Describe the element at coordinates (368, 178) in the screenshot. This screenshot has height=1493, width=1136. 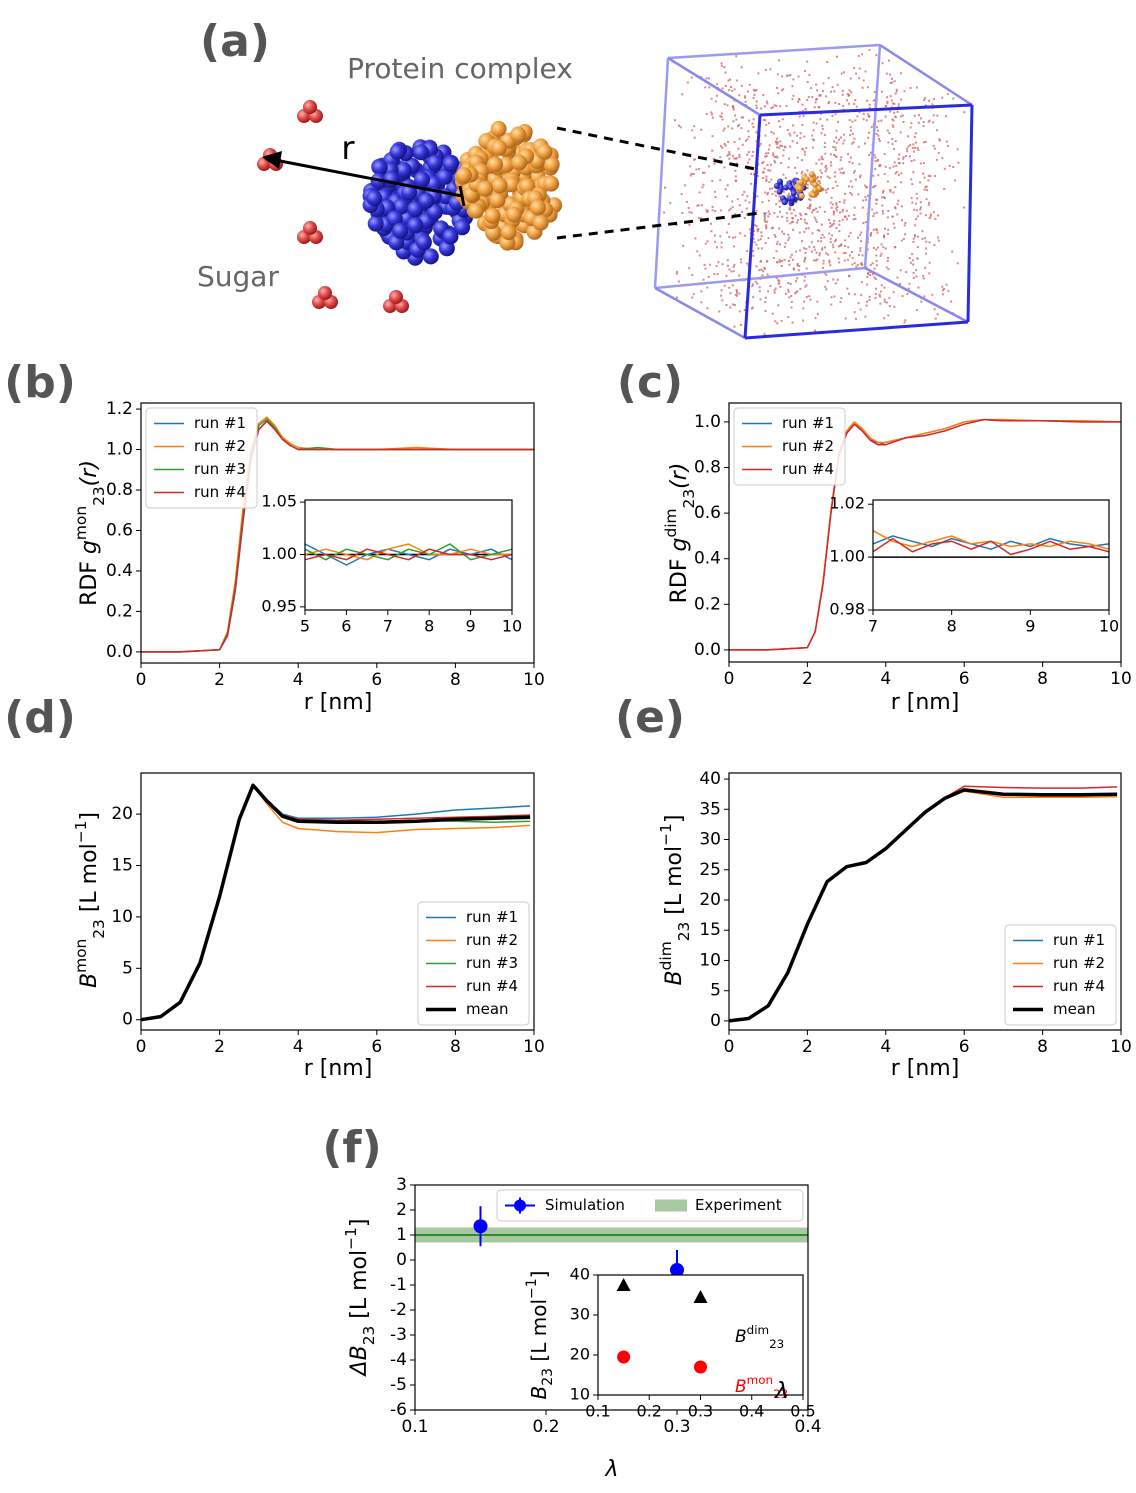
I see `arrow-shaft` at that location.